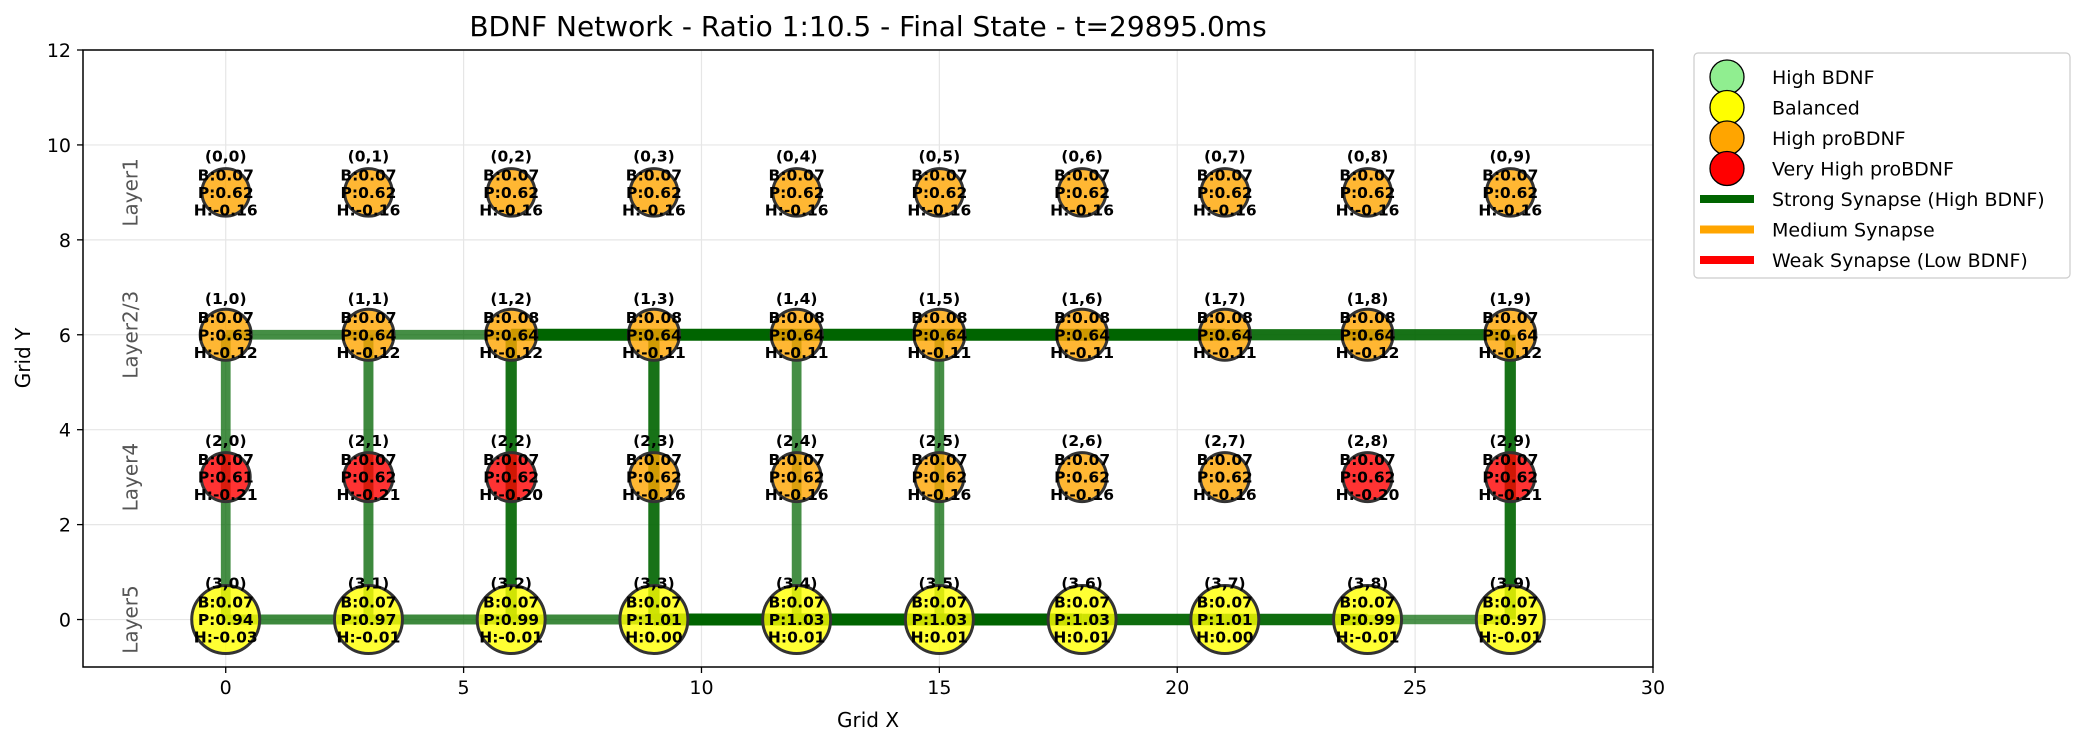 This screenshot has width=2081, height=744. I want to click on legend-label: Strong Synapse (High BDNF), so click(1908, 200).